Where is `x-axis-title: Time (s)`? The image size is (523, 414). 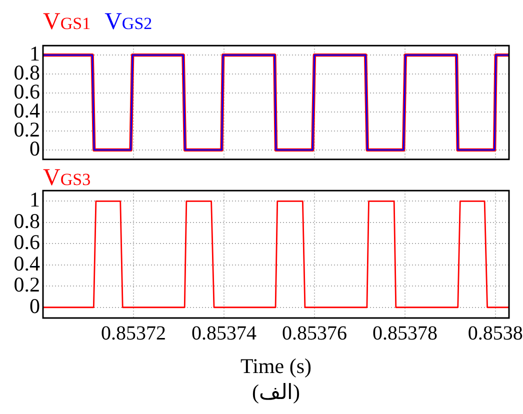
x-axis-title: Time (s) is located at coordinates (276, 366).